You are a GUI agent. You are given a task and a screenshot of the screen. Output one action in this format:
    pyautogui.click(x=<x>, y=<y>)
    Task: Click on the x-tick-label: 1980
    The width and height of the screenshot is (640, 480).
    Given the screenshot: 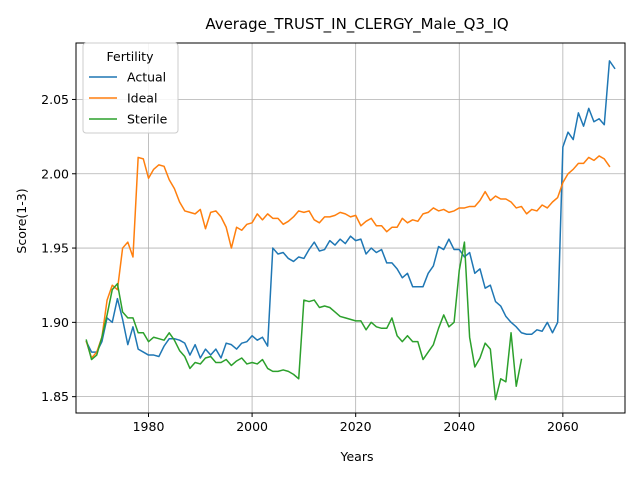 What is the action you would take?
    pyautogui.click(x=149, y=426)
    